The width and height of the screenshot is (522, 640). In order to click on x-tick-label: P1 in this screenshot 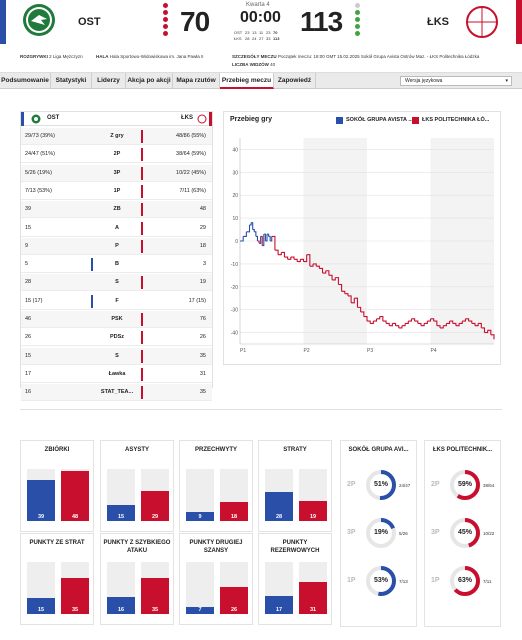, I will do `click(243, 351)`.